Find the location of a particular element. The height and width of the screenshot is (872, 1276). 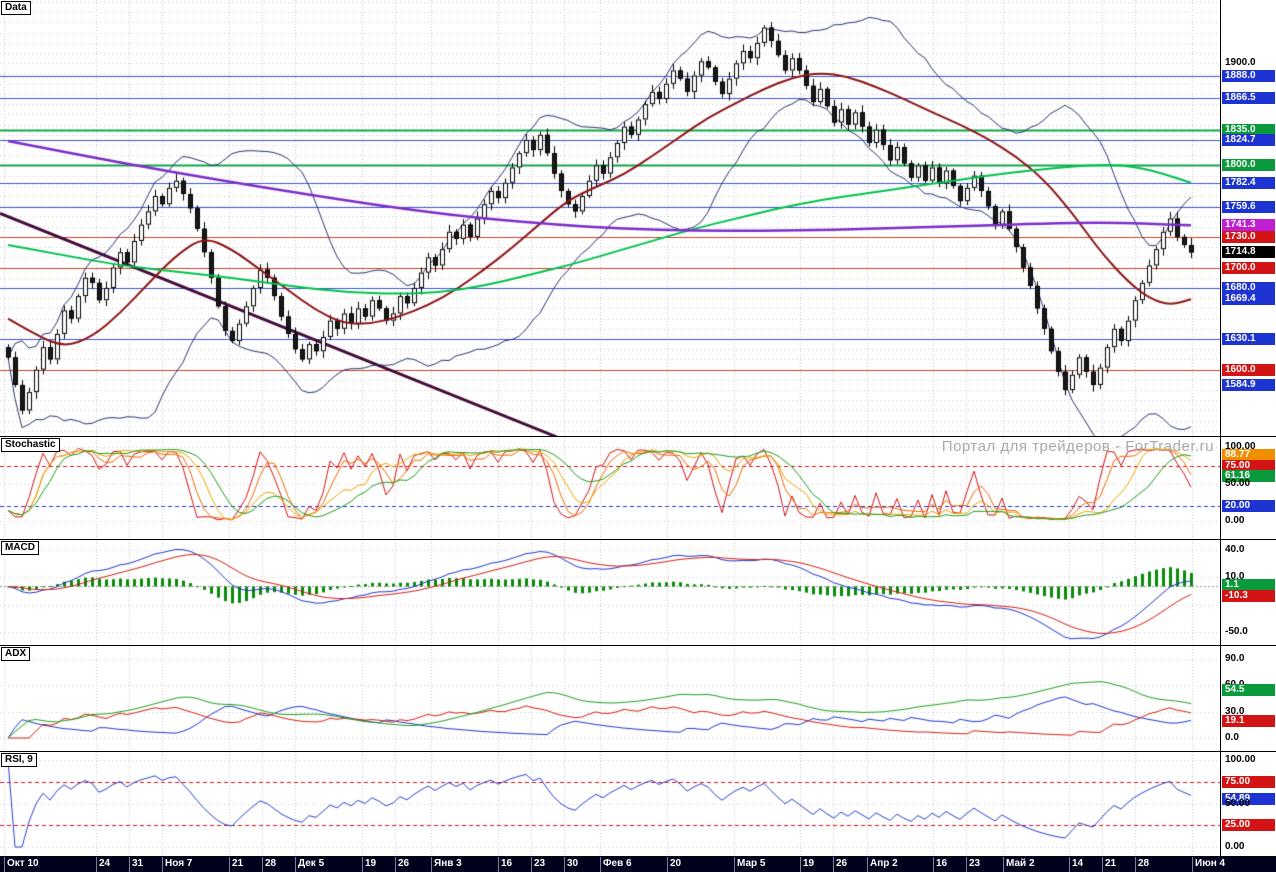

time-tick-label: Ноя 7 is located at coordinates (179, 863).